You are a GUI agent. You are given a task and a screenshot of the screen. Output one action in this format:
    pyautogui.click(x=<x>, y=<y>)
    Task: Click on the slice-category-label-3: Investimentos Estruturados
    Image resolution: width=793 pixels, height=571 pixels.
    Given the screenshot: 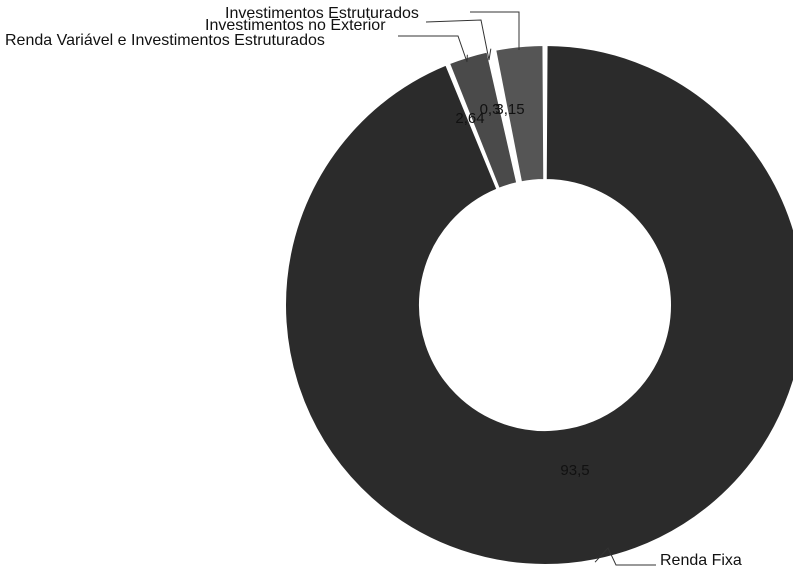 What is the action you would take?
    pyautogui.click(x=322, y=13)
    